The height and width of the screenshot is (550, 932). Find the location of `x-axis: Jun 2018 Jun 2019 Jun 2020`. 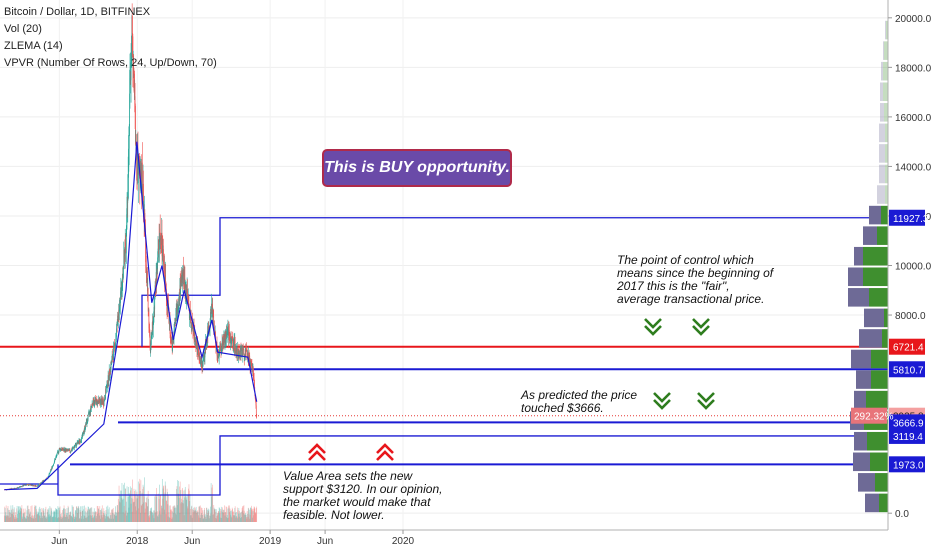

x-axis: Jun 2018 Jun 2019 Jun 2020 is located at coordinates (444, 538).